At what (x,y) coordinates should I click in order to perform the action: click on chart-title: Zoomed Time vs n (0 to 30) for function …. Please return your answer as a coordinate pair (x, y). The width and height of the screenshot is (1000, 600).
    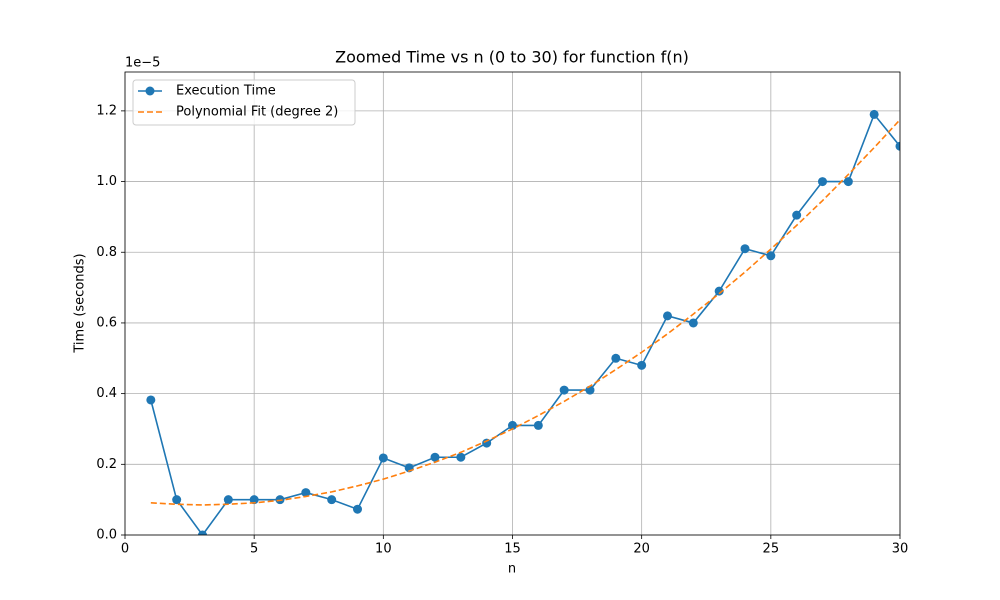
    Looking at the image, I should click on (512, 57).